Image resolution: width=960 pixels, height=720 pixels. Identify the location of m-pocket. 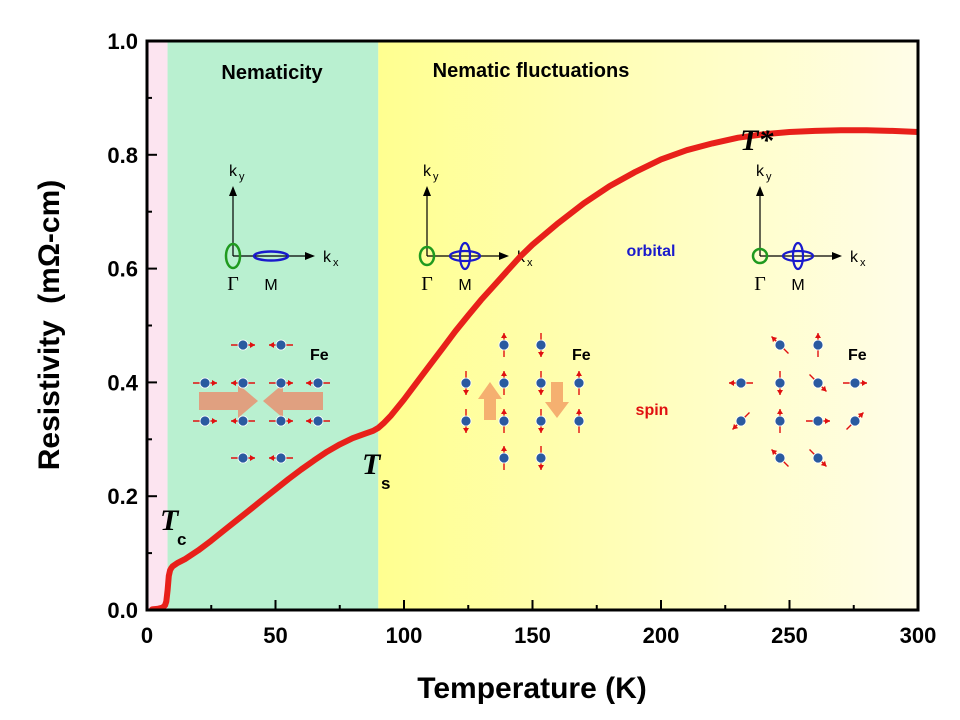
(271, 256).